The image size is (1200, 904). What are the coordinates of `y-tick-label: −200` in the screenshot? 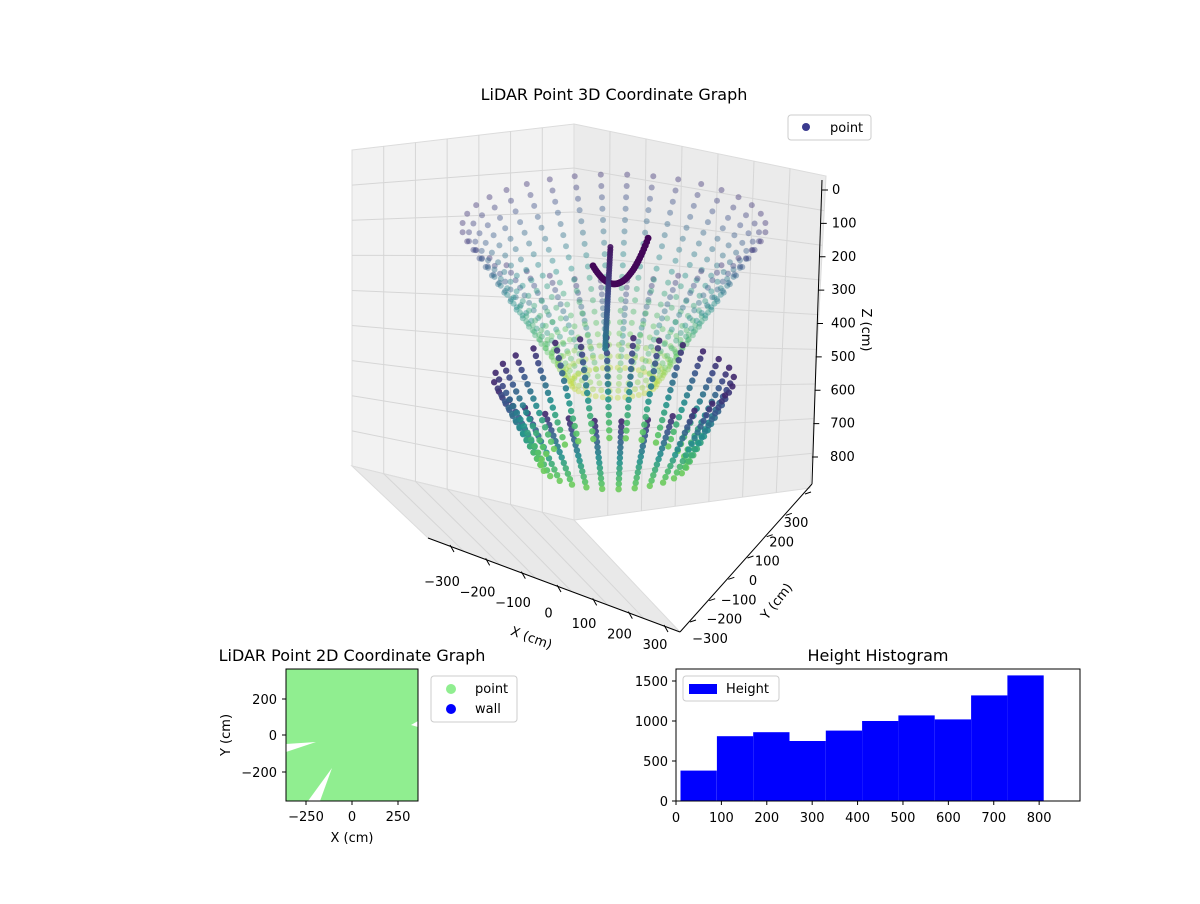 It's located at (259, 773).